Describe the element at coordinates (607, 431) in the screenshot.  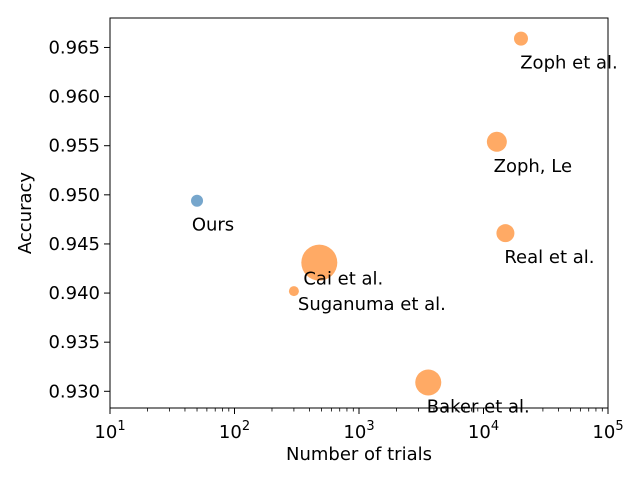
I see `x-tick-label: 10⁵` at that location.